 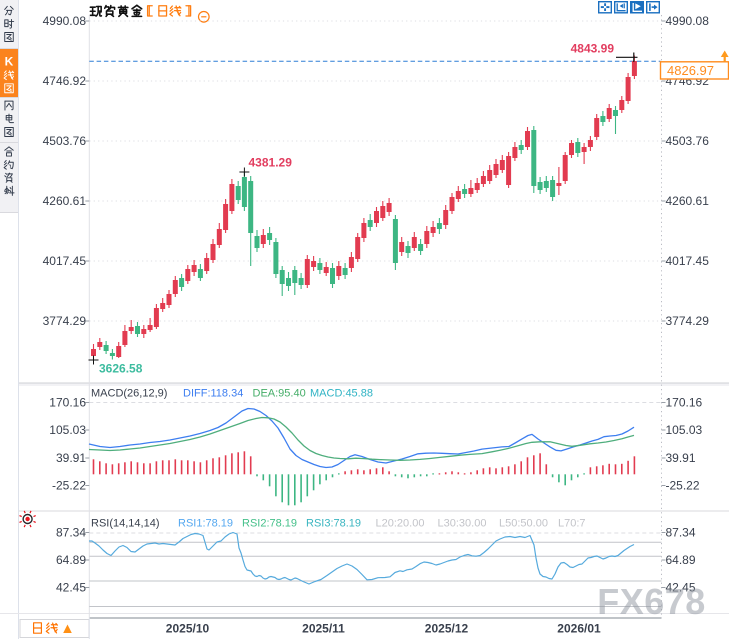 I want to click on svg-text: MACD:45.88, so click(x=341, y=394).